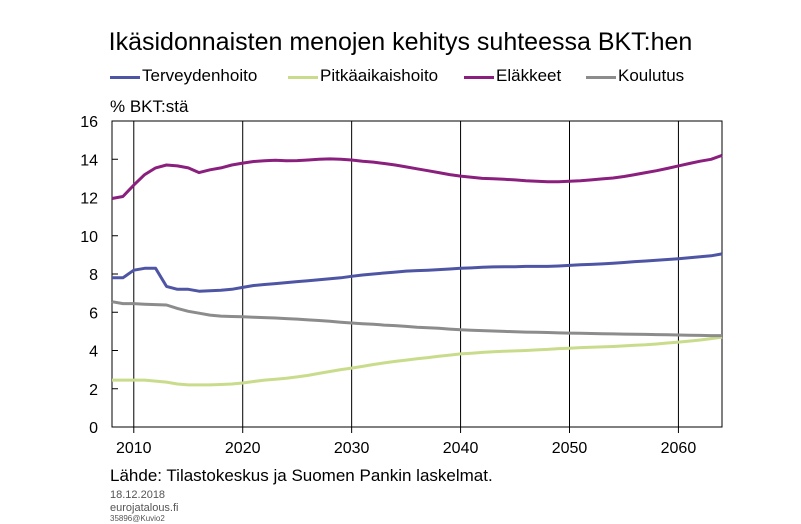  I want to click on y-tick-label-16: 16, so click(89, 122).